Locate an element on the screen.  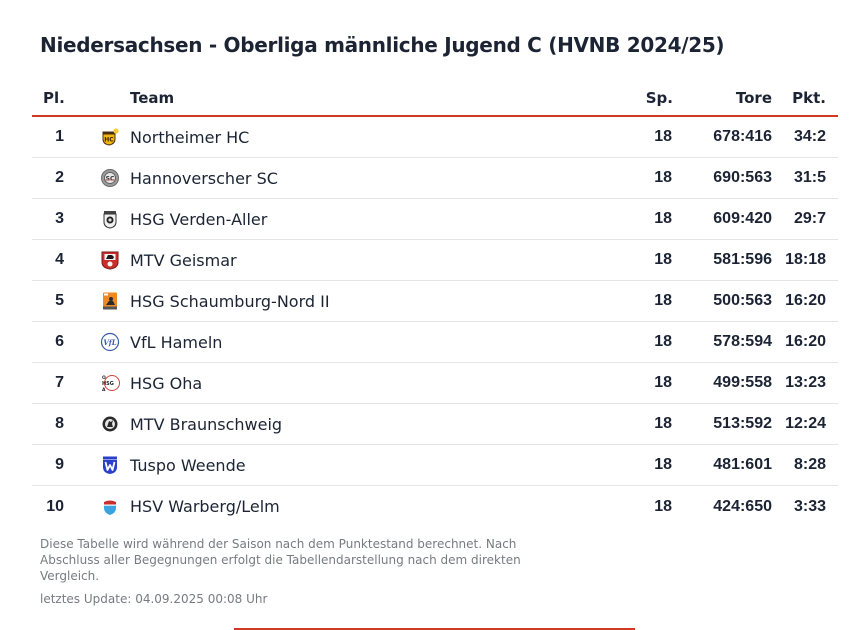
svg-text: SC is located at coordinates (110, 179).